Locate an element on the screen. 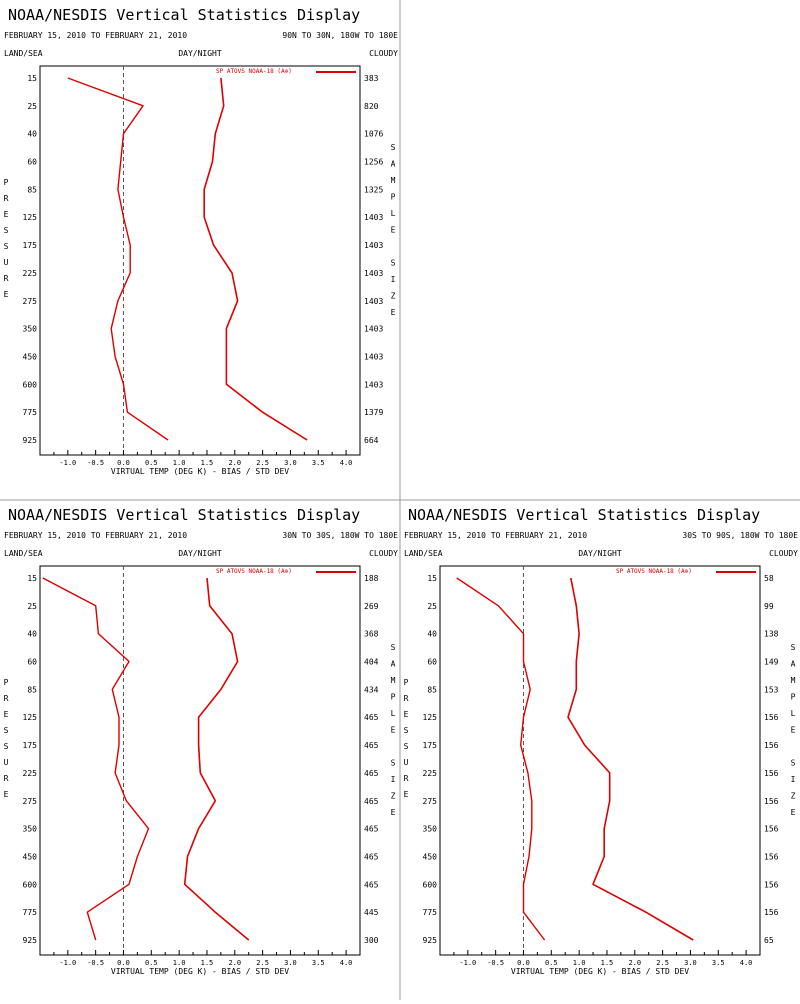 The width and height of the screenshot is (800, 1004). pressure-level-label: 15 is located at coordinates (32, 78).